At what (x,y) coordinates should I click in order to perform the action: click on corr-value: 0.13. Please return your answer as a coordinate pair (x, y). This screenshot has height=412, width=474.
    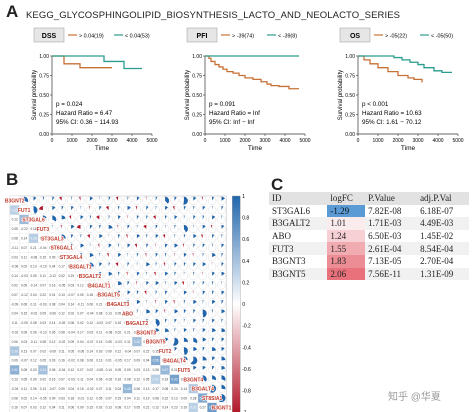
    Looking at the image, I should click on (109, 314).